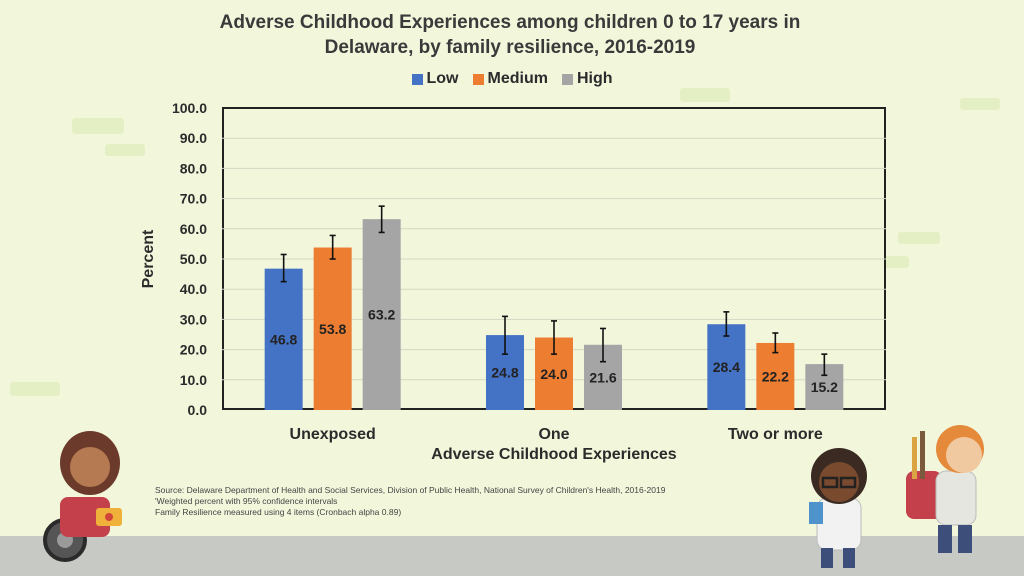  What do you see at coordinates (333, 434) in the screenshot?
I see `x-tick-label: Unexposed` at bounding box center [333, 434].